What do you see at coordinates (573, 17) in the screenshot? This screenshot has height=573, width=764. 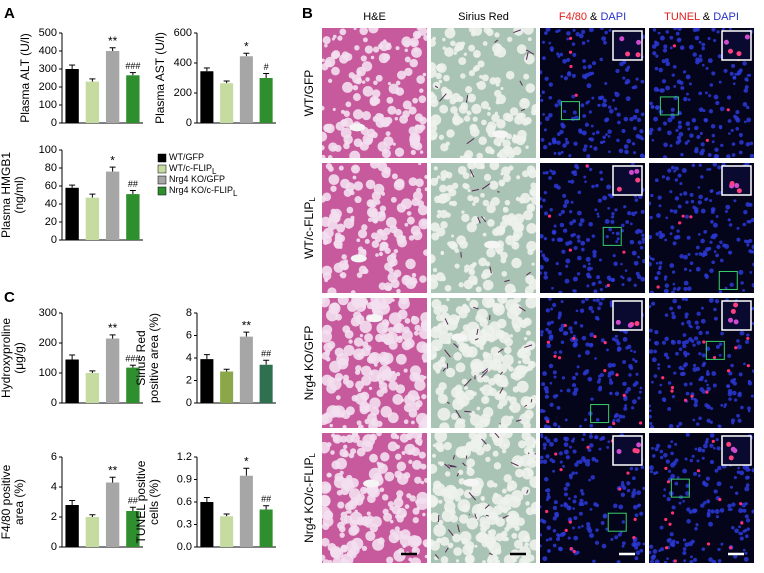 I see `header-part: F4/80` at bounding box center [573, 17].